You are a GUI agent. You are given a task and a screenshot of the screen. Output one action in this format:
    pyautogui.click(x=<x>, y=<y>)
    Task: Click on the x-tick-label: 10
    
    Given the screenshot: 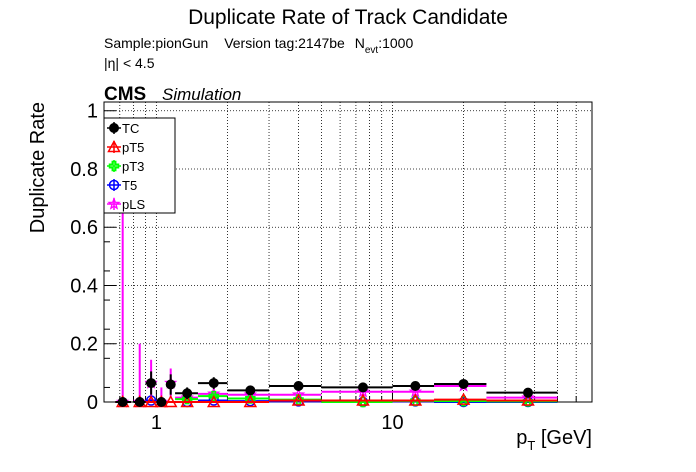 What is the action you would take?
    pyautogui.click(x=392, y=423)
    